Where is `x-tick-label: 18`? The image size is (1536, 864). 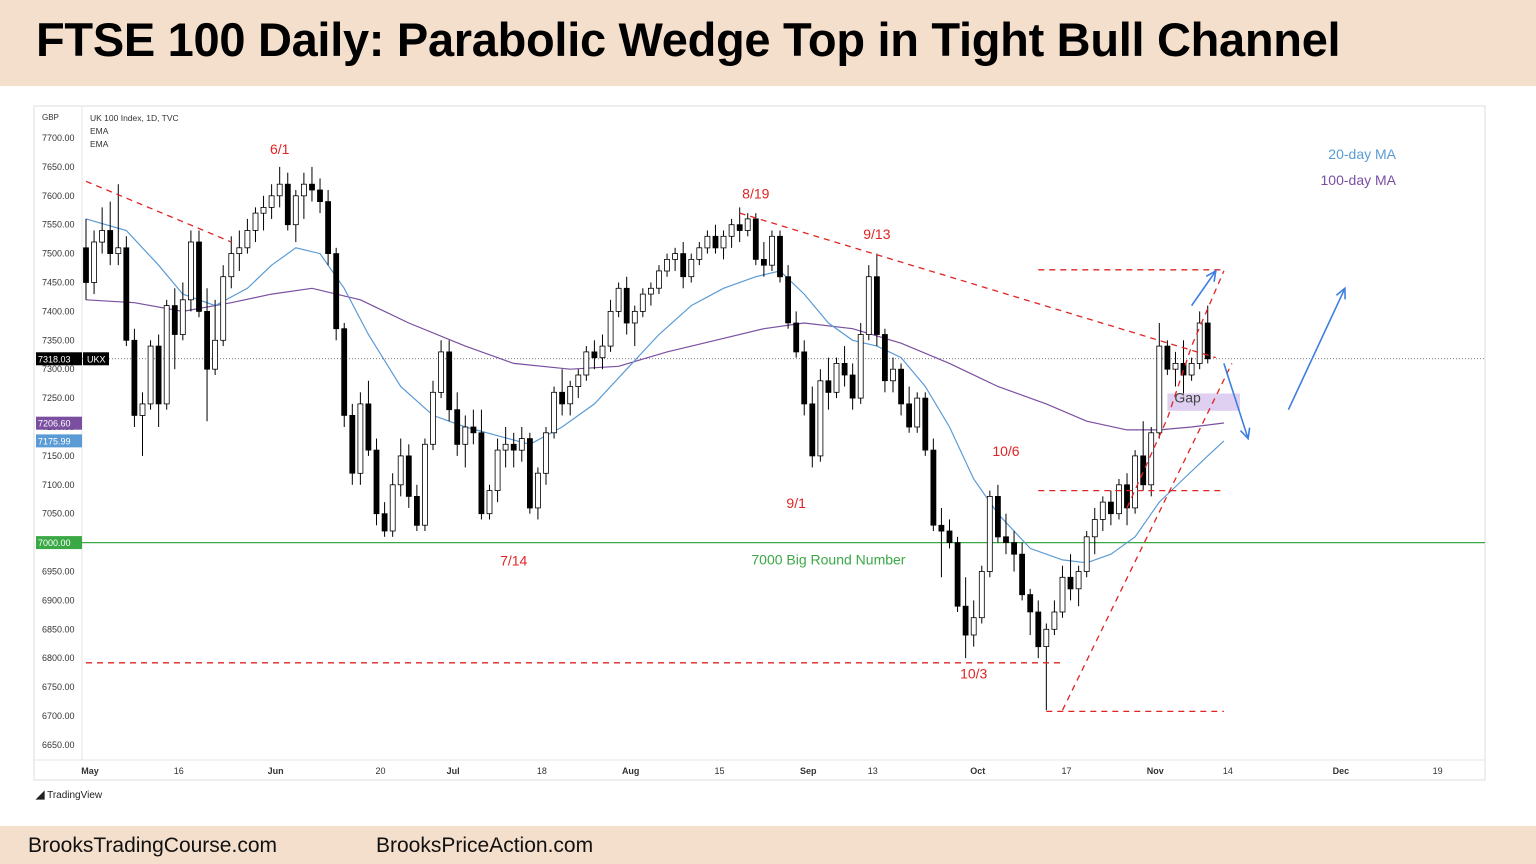 x-tick-label: 18 is located at coordinates (542, 771).